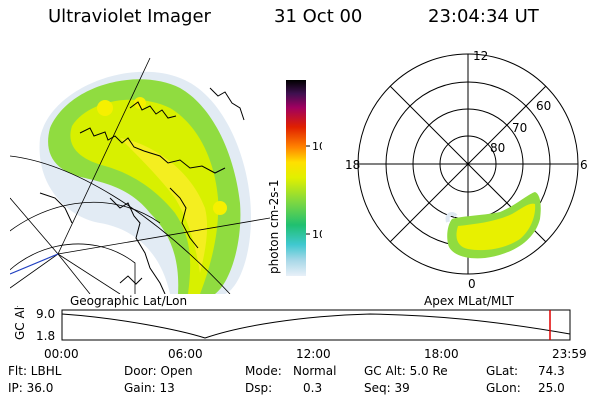  What do you see at coordinates (519, 128) in the screenshot?
I see `lat-label-70: 70` at bounding box center [519, 128].